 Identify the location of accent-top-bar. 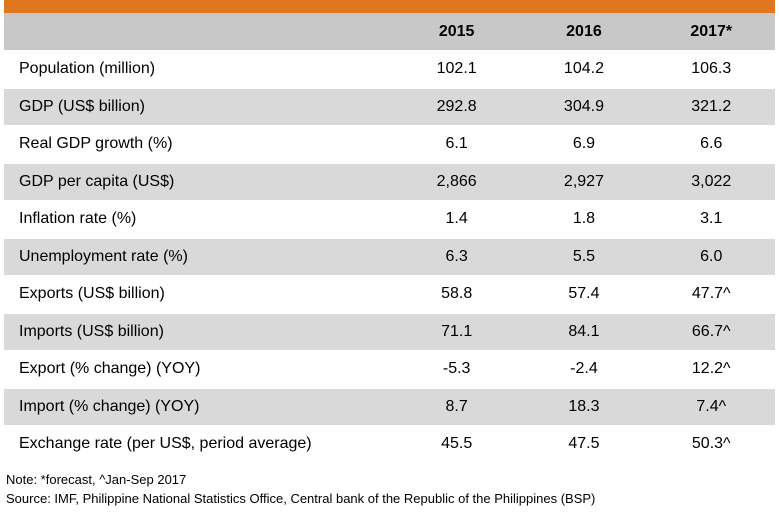
(389, 6).